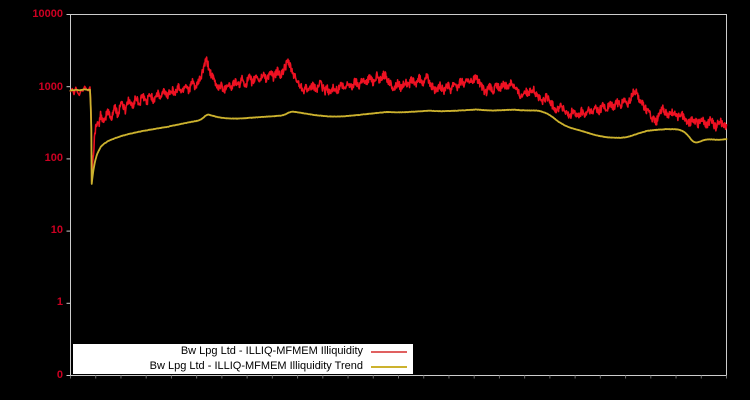 The image size is (750, 400). I want to click on y-tick-label-1: 1, so click(59, 302).